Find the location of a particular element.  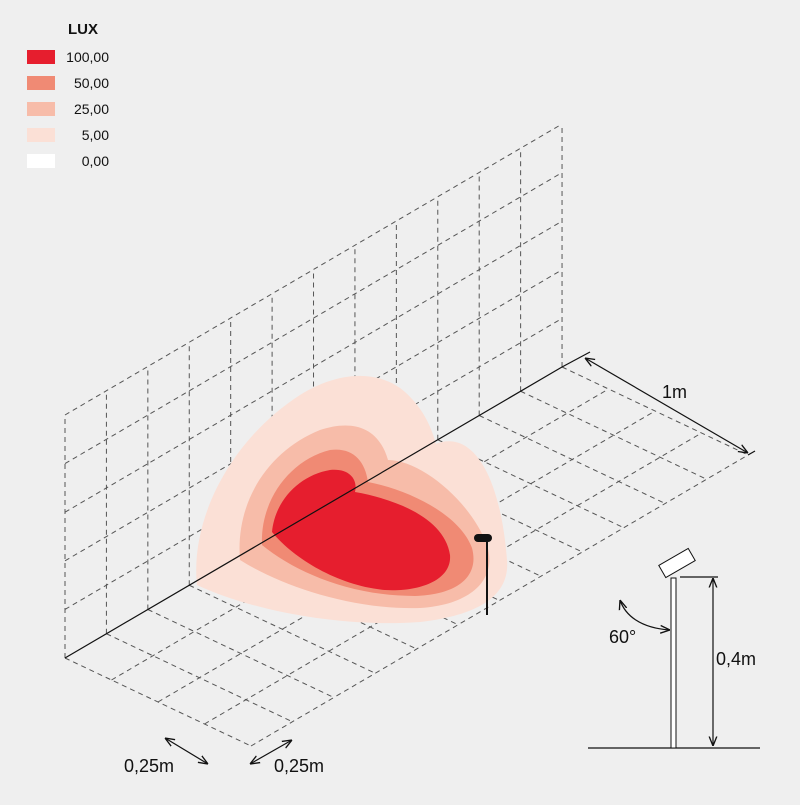

legend-label: 100,00 is located at coordinates (87, 57).